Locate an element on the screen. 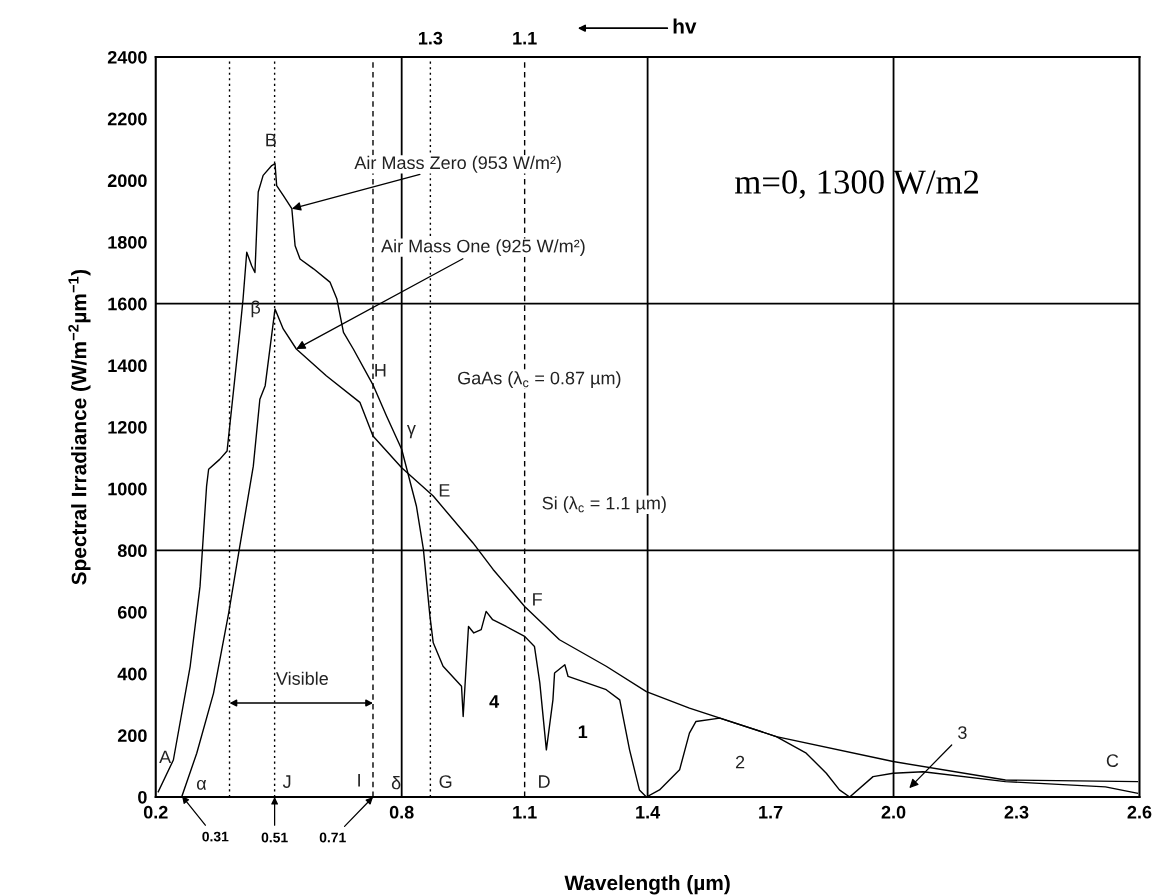 The width and height of the screenshot is (1158, 895). annotation: γ is located at coordinates (411, 431).